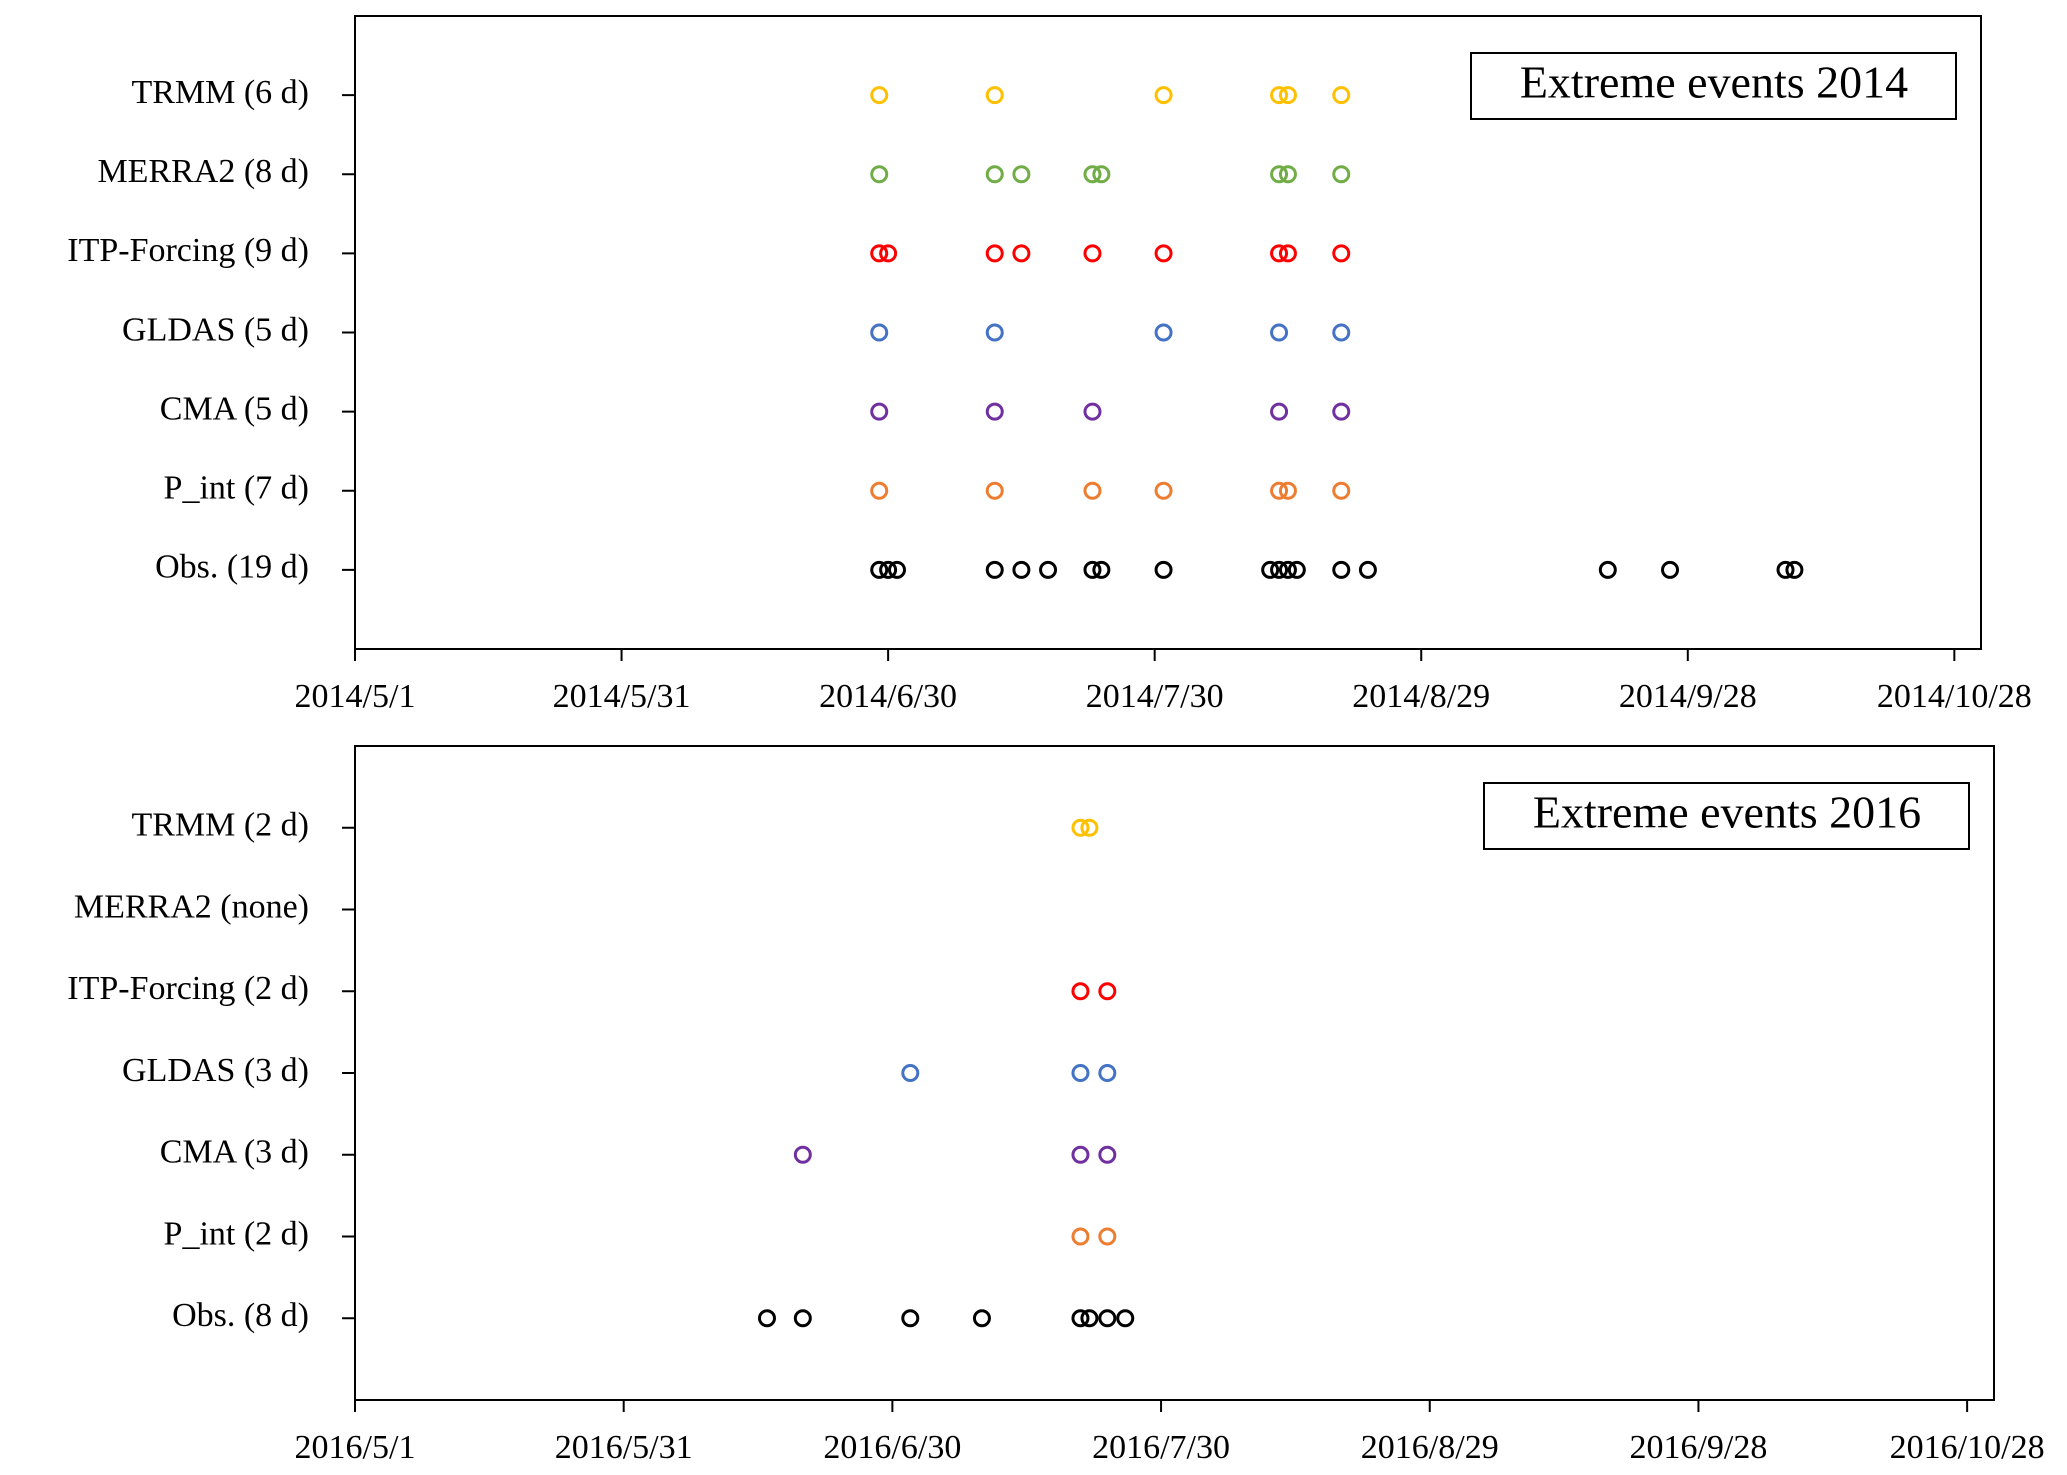 The image size is (2067, 1475). What do you see at coordinates (888, 696) in the screenshot?
I see `x-tick-label: 2014/6/30` at bounding box center [888, 696].